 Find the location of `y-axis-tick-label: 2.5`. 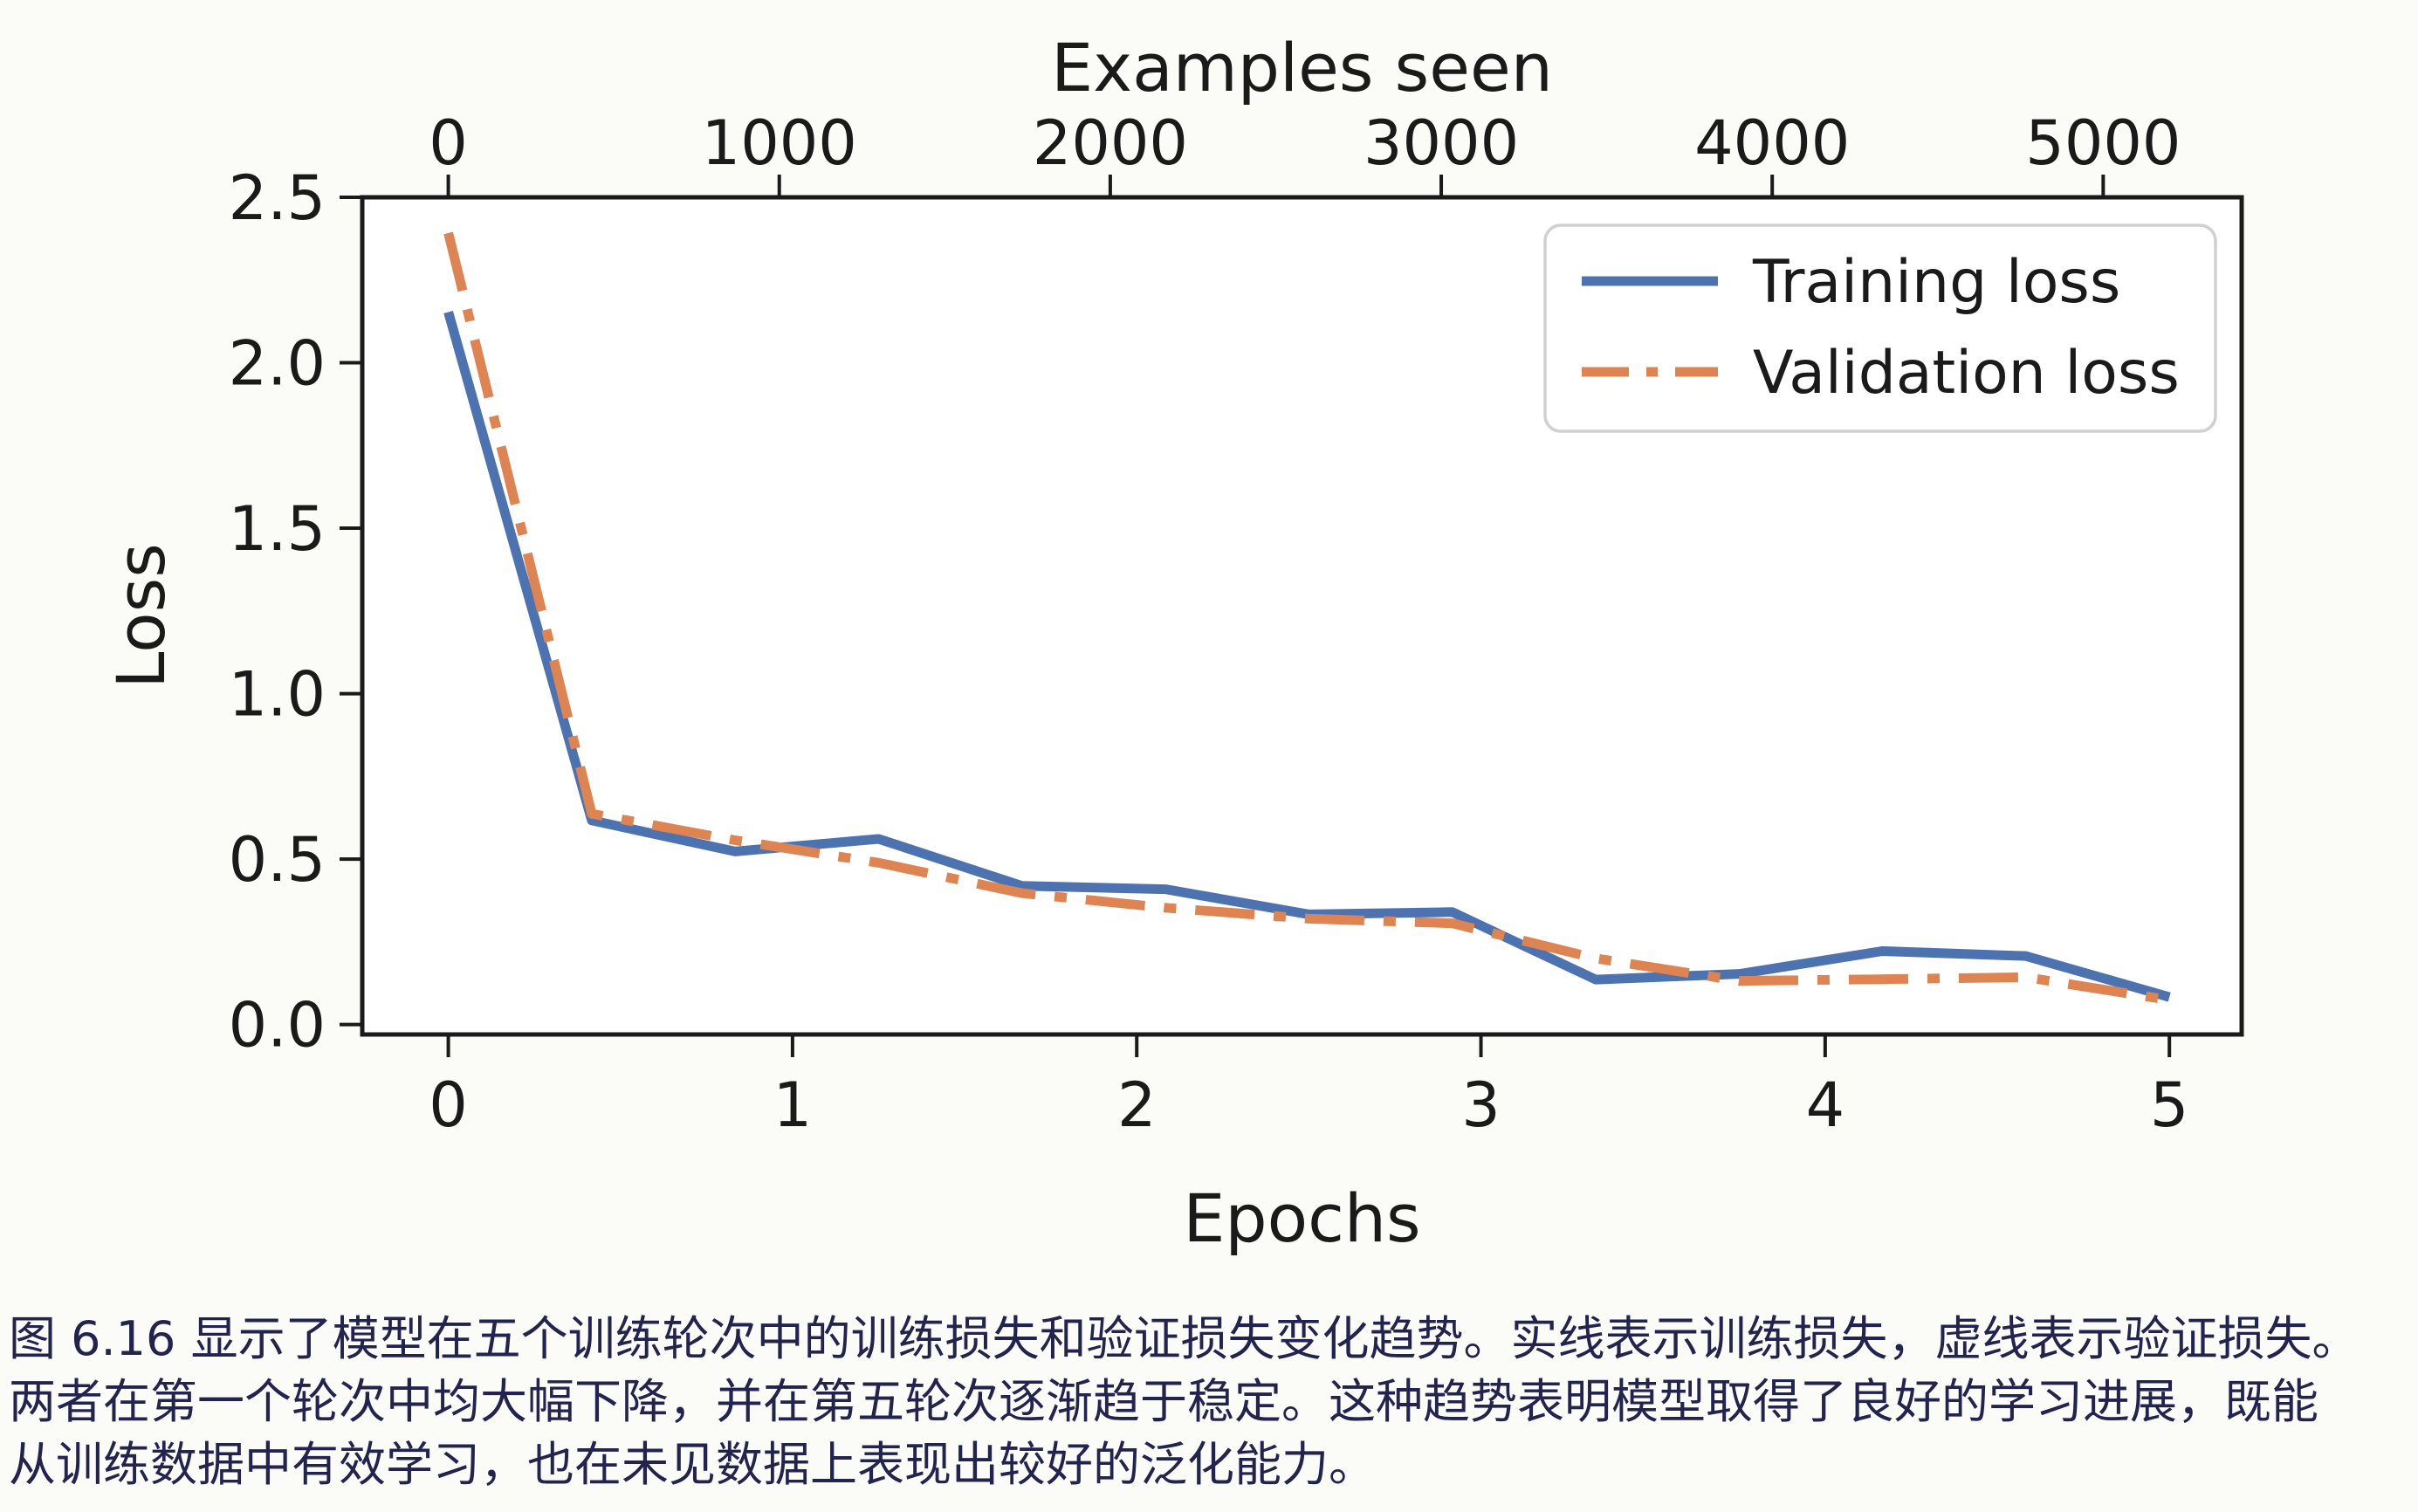

y-axis-tick-label: 2.5 is located at coordinates (277, 198).